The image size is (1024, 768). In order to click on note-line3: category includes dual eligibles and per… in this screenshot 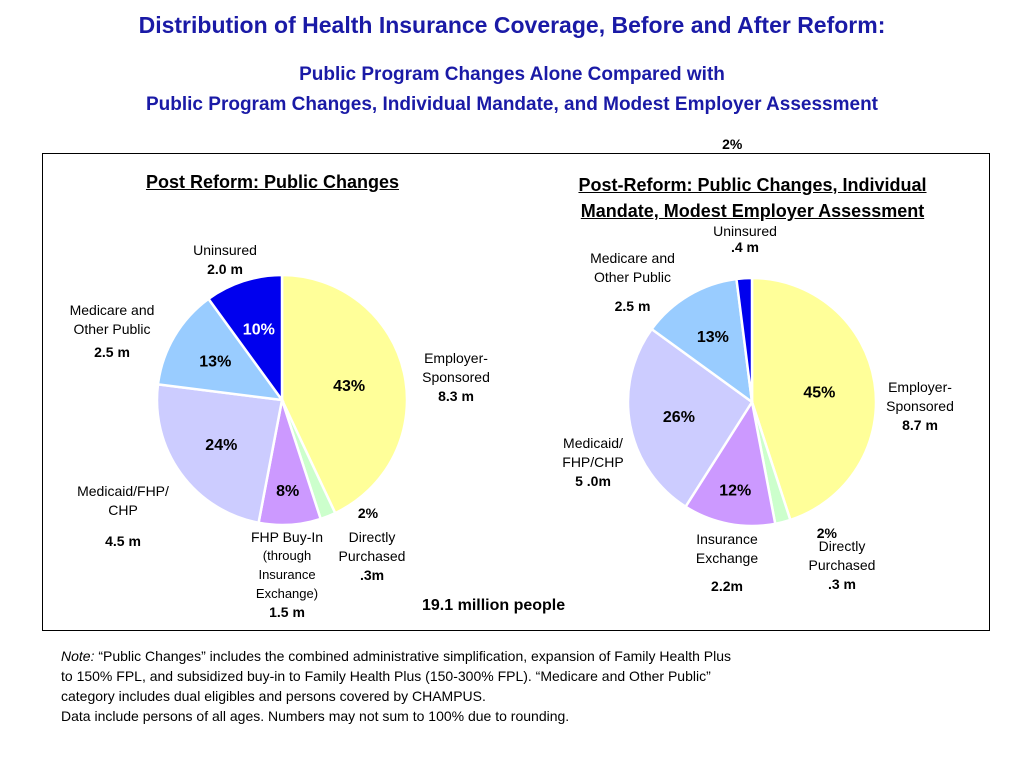, I will do `click(273, 696)`.